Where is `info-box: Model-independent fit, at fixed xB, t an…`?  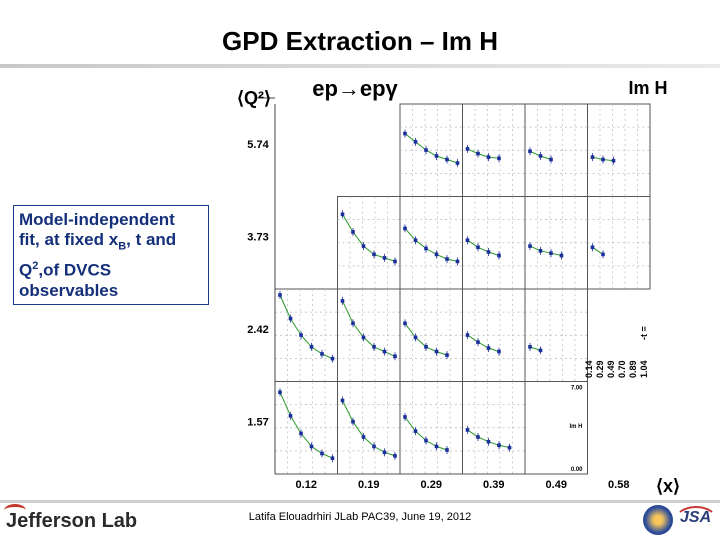
info-box: Model-independent fit, at fixed xB, t an… is located at coordinates (111, 255).